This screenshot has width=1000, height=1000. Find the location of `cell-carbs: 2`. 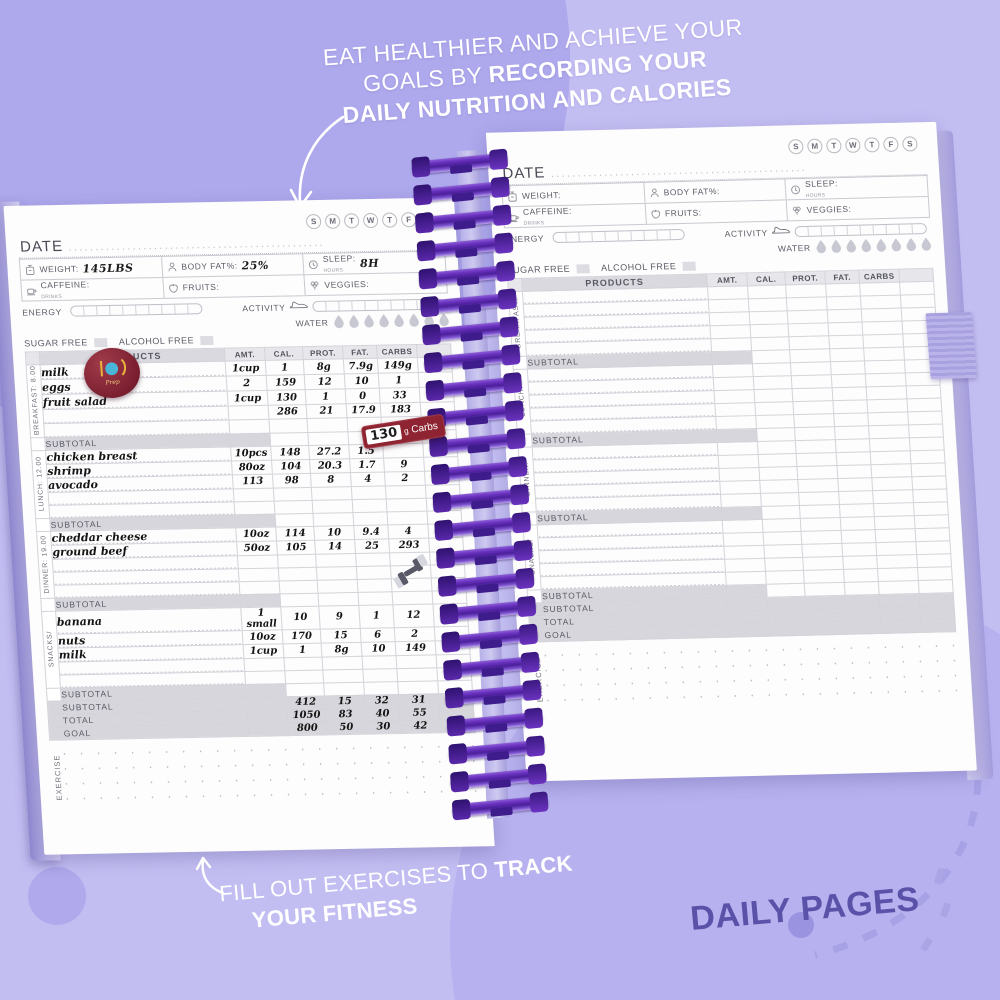

cell-carbs: 2 is located at coordinates (415, 634).